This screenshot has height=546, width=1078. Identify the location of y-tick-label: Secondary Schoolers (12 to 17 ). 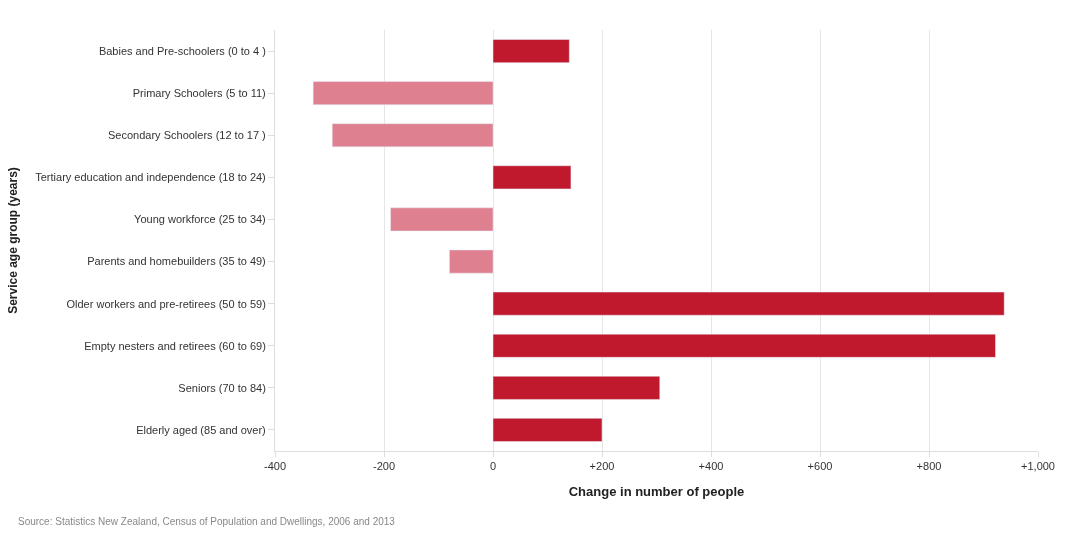
(187, 135).